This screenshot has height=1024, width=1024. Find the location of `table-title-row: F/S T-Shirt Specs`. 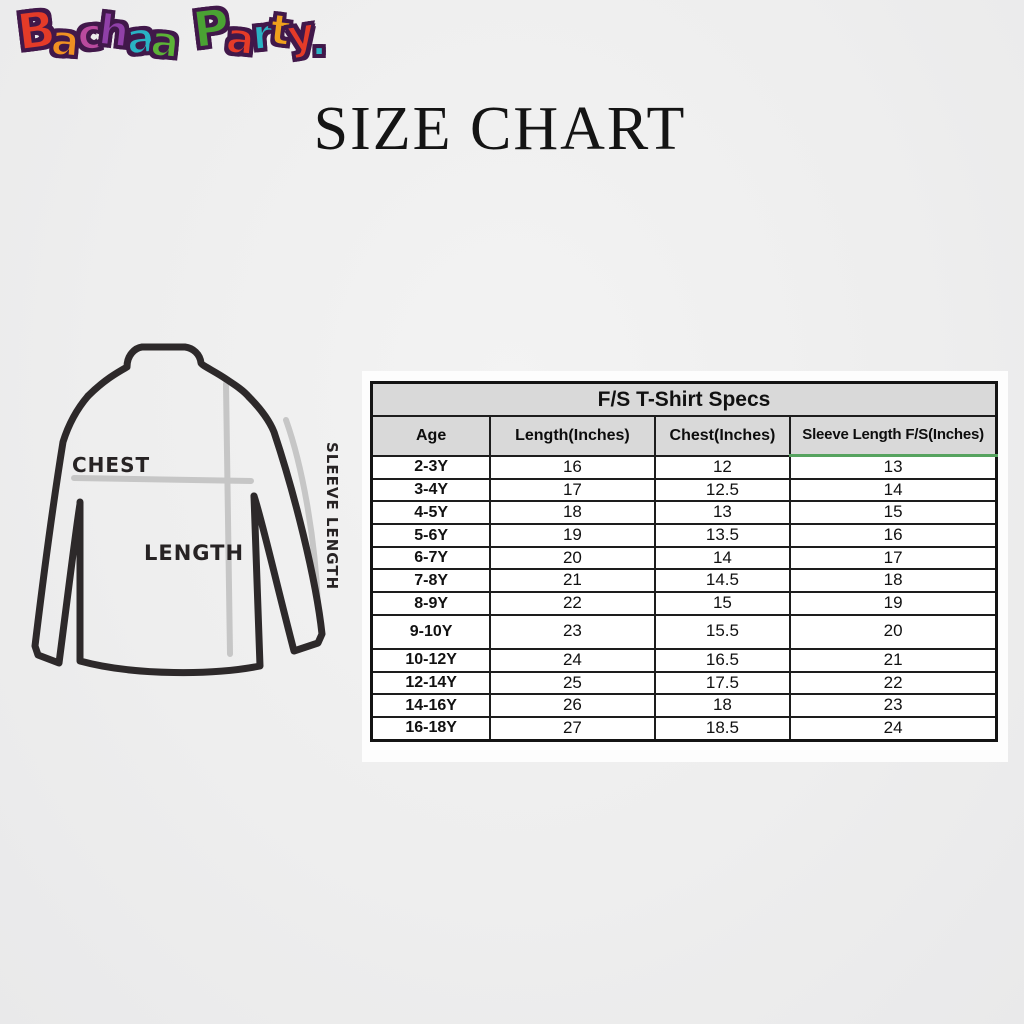

table-title-row: F/S T-Shirt Specs is located at coordinates (684, 399).